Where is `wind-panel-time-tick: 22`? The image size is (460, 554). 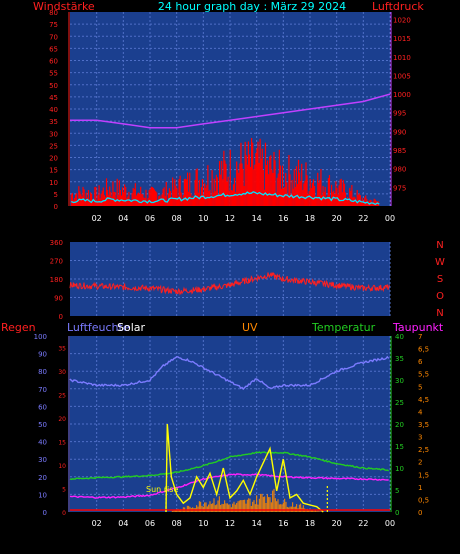
wind-panel-time-tick: 22 is located at coordinates (363, 218).